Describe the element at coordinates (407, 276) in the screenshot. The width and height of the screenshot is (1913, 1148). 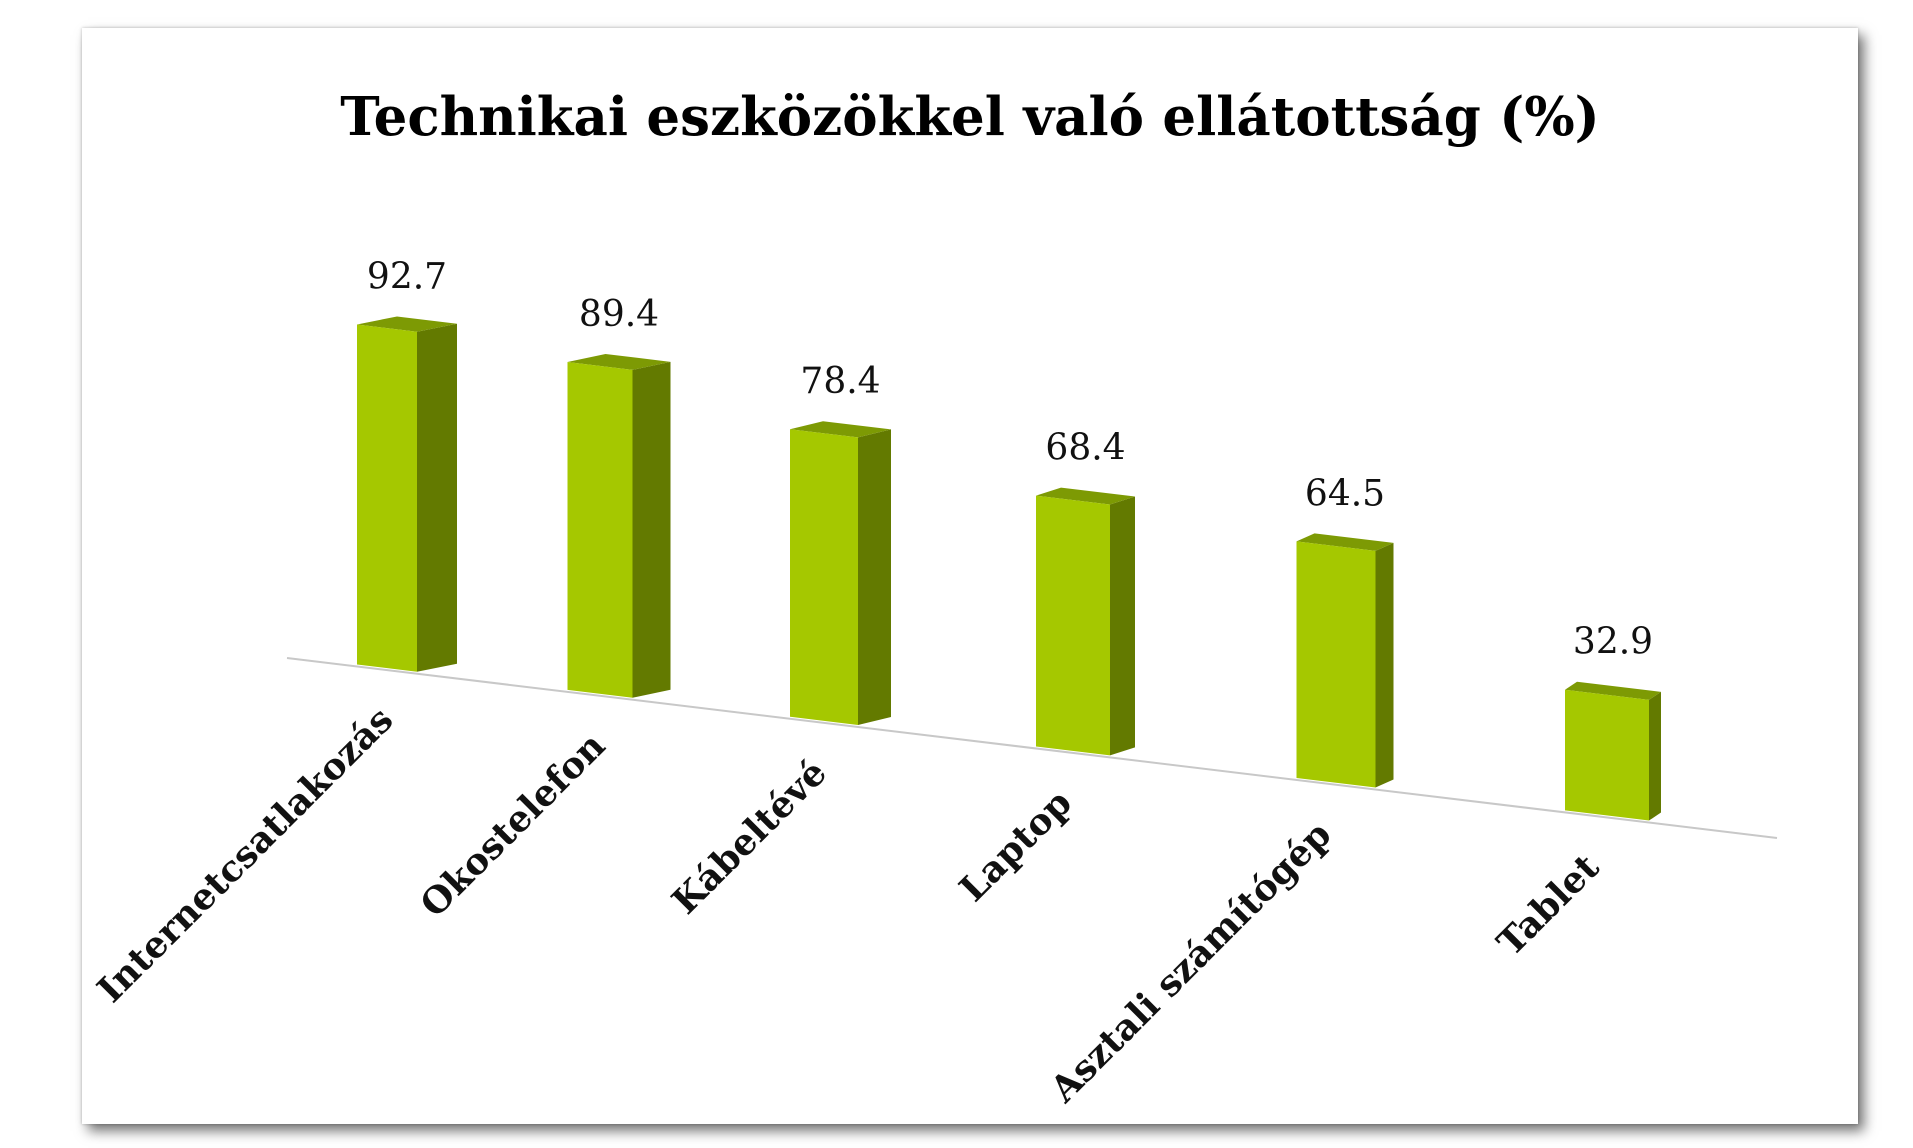
I see `value-label-1: 92.7` at that location.